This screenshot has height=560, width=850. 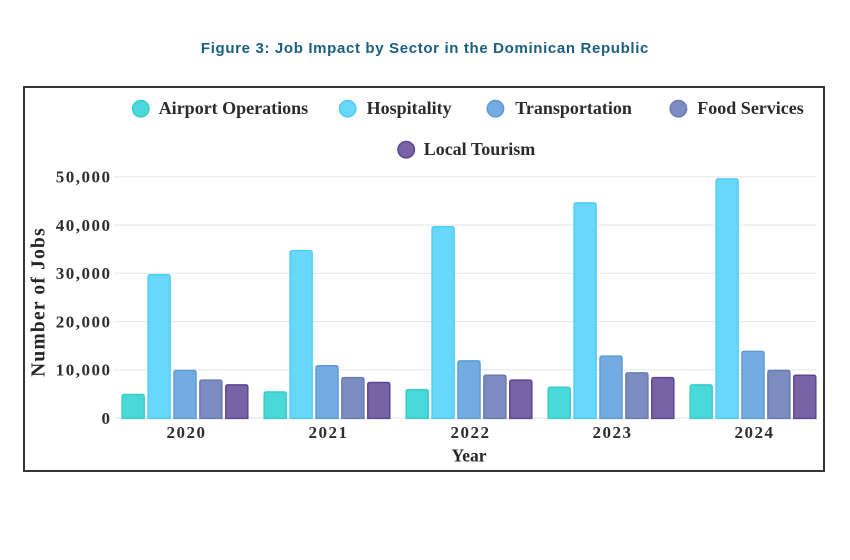 I want to click on svg-text: 2023, so click(x=613, y=432).